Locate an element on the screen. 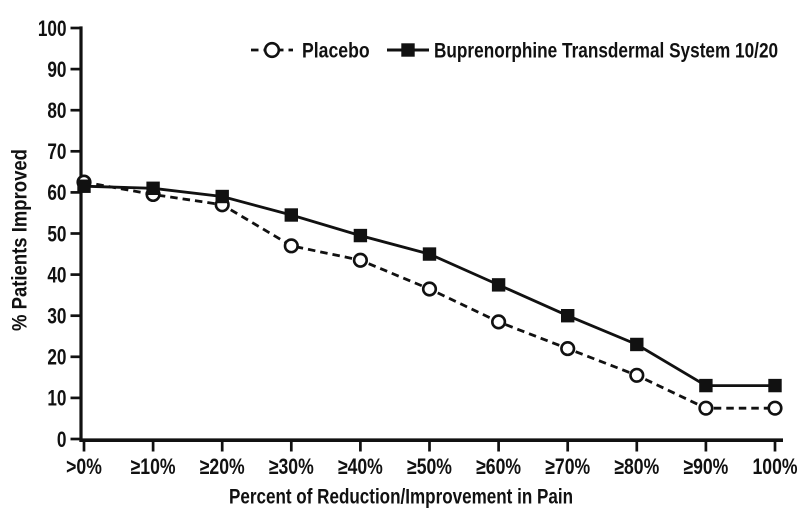  y-tick-label: 80 is located at coordinates (56, 110).